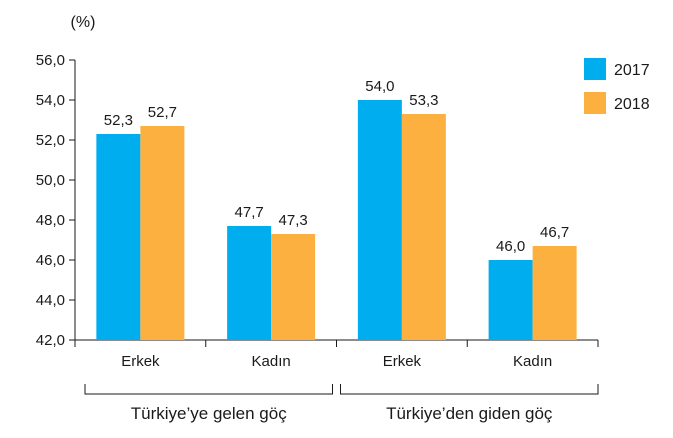 This screenshot has height=438, width=673. Describe the element at coordinates (50, 340) in the screenshot. I see `y-tick-label: 42,0` at that location.